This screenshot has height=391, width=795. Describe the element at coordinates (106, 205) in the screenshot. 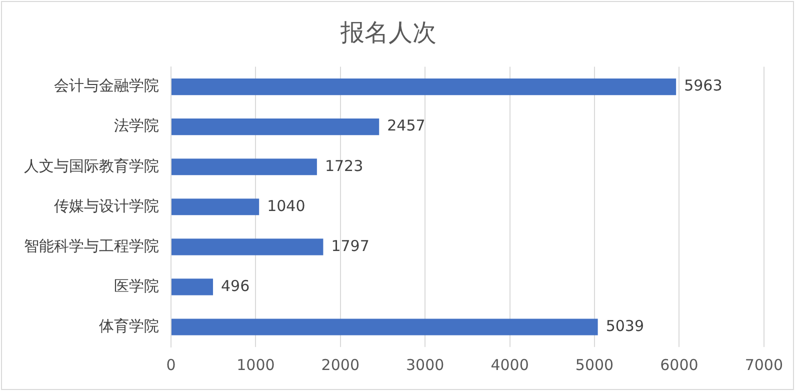

I see `y-tick-label: 传媒与设计学院` at that location.